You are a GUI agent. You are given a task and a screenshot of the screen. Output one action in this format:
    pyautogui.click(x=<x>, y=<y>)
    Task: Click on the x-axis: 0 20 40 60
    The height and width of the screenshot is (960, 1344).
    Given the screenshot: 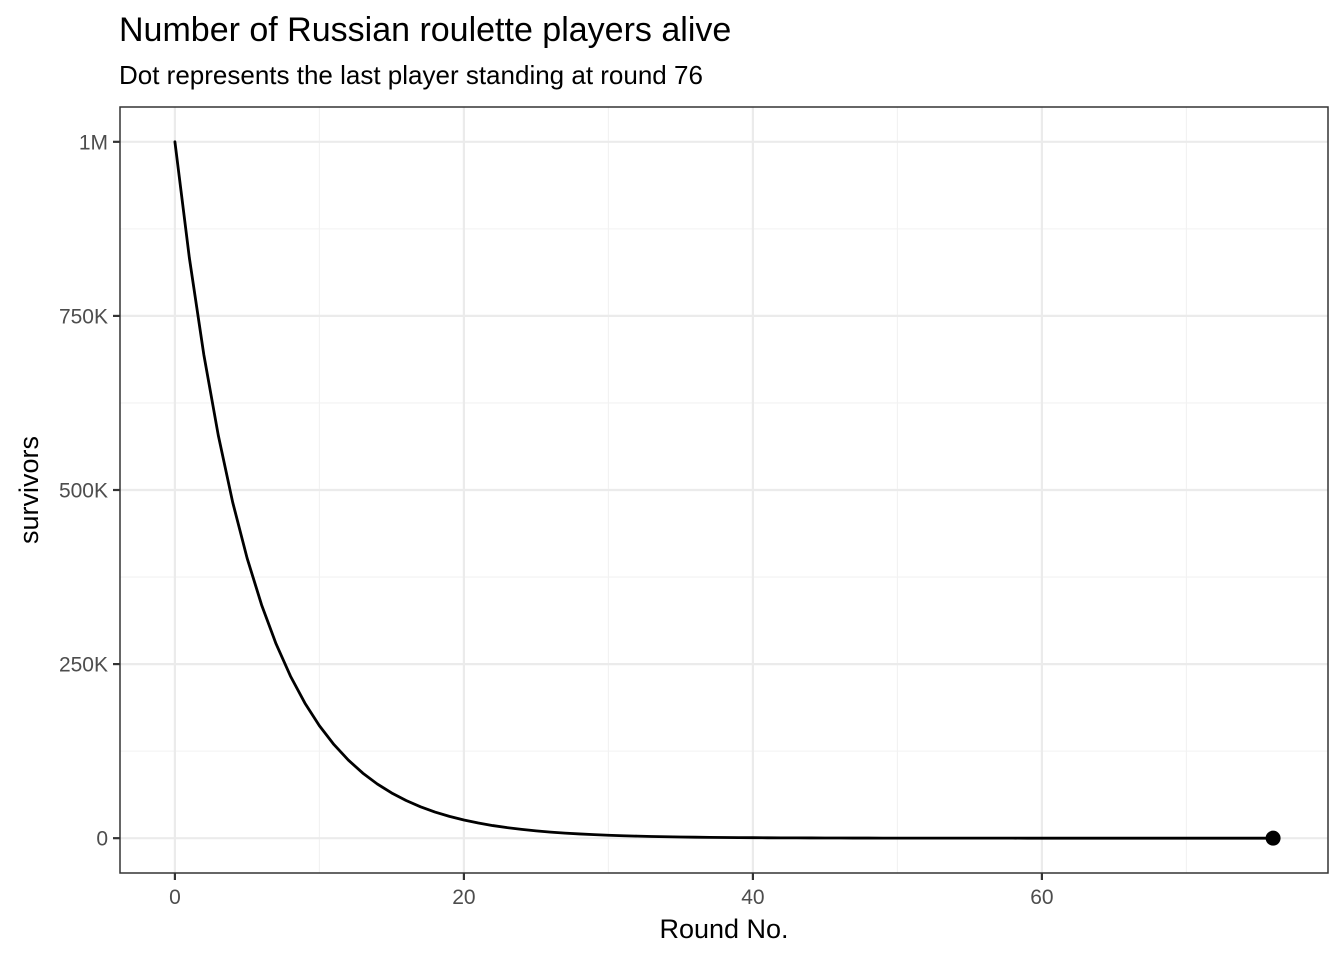 What is the action you would take?
    pyautogui.click(x=611, y=891)
    